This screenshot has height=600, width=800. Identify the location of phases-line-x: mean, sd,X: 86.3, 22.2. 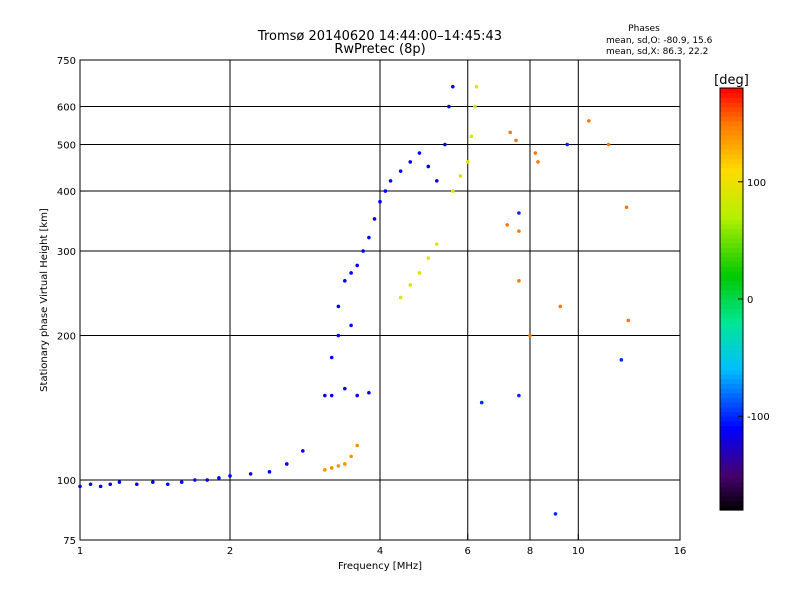
(657, 52).